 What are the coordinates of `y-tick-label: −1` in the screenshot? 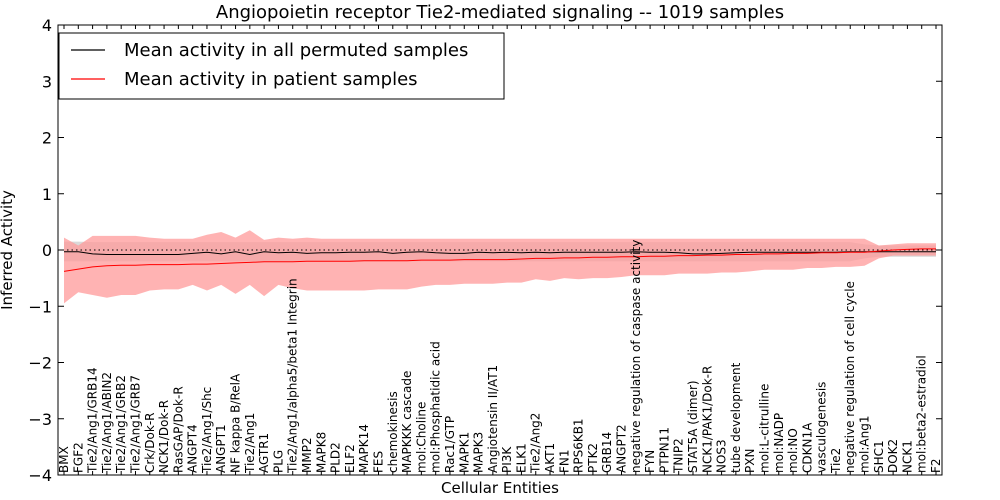 It's located at (40, 306).